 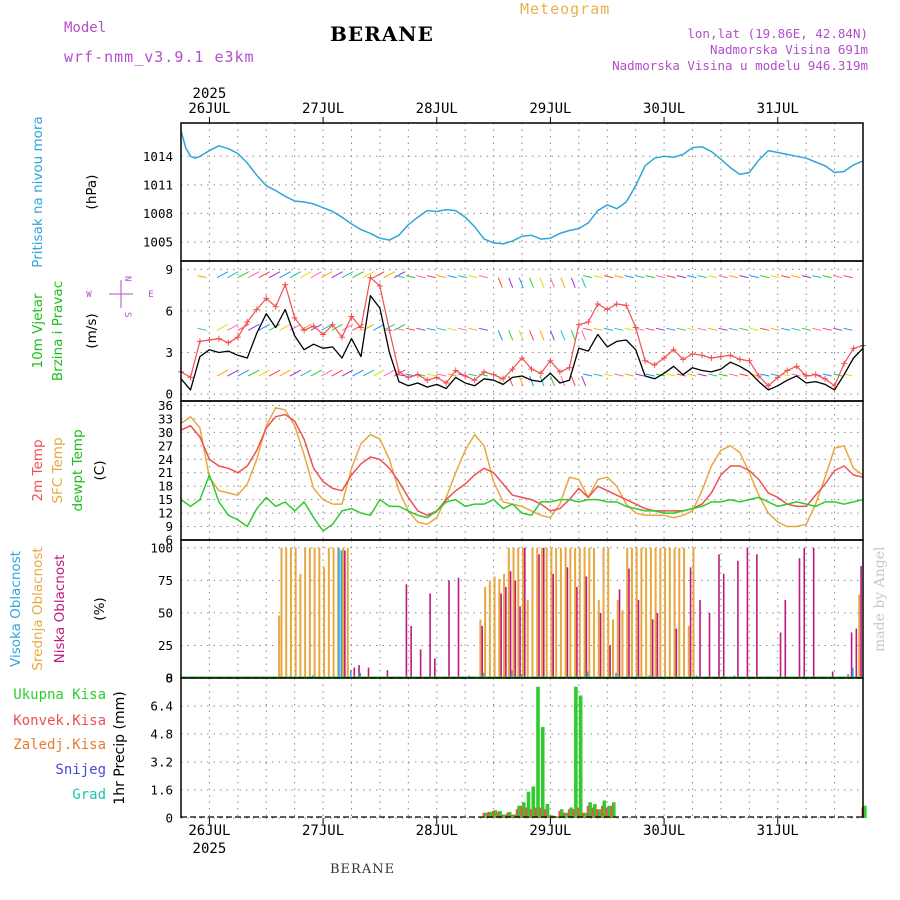 What do you see at coordinates (169, 678) in the screenshot?
I see `precip-ytick-label: 8` at bounding box center [169, 678].